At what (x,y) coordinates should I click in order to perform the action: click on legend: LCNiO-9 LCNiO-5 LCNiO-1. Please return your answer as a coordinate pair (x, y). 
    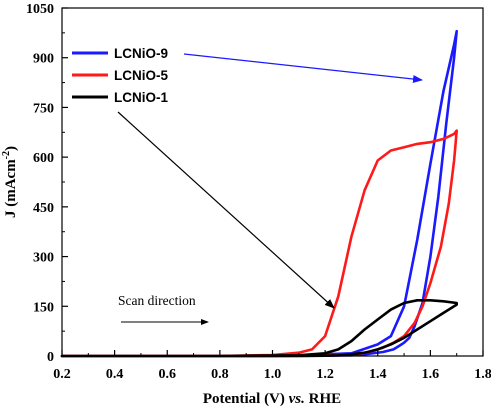
    Looking at the image, I should click on (120, 75).